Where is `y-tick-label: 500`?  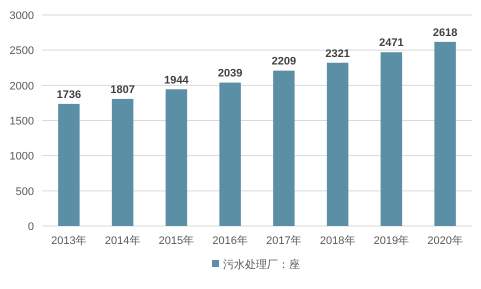 y-tick-label: 500 is located at coordinates (25, 192).